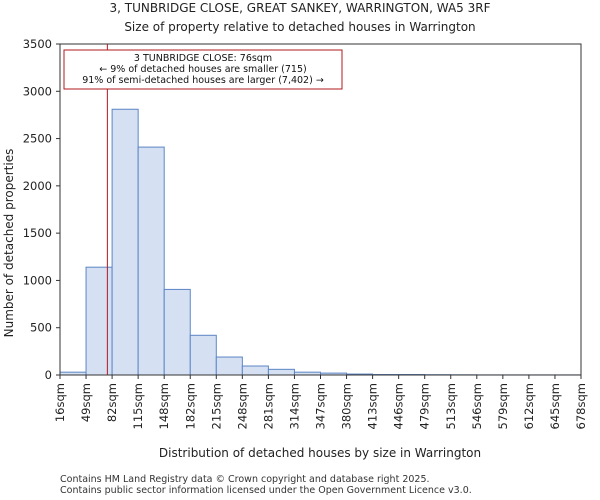 The width and height of the screenshot is (600, 500). I want to click on annotation-line-1: 3 TUNBRIDGE CLOSE: 76sqm, so click(203, 58).